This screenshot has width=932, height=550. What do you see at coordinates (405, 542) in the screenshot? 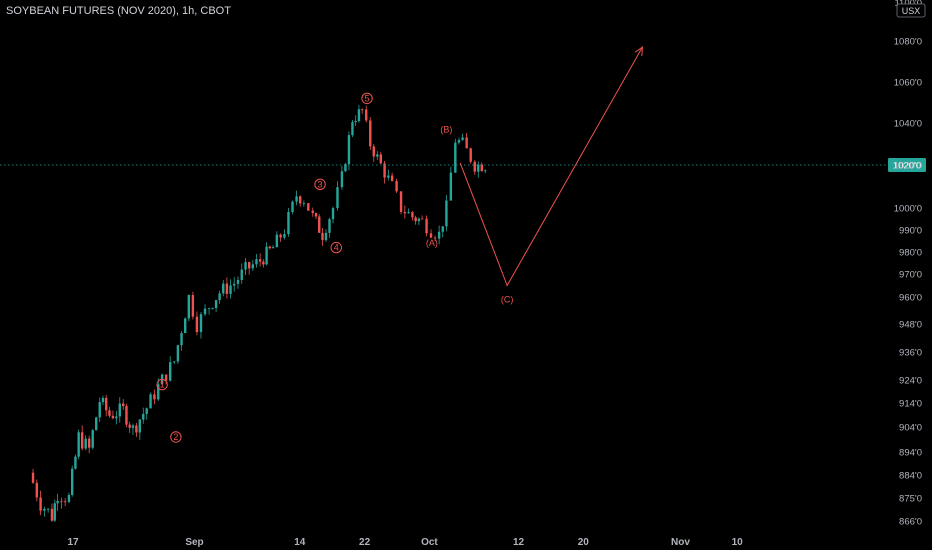
I see `time-axis: 17 Sep 14 22 Oct 12 20 Nov 10` at bounding box center [405, 542].